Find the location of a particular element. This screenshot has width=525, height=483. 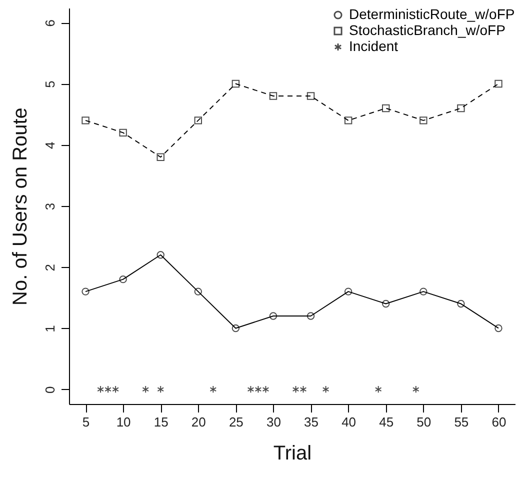

y-tick-label: 6 is located at coordinates (50, 23).